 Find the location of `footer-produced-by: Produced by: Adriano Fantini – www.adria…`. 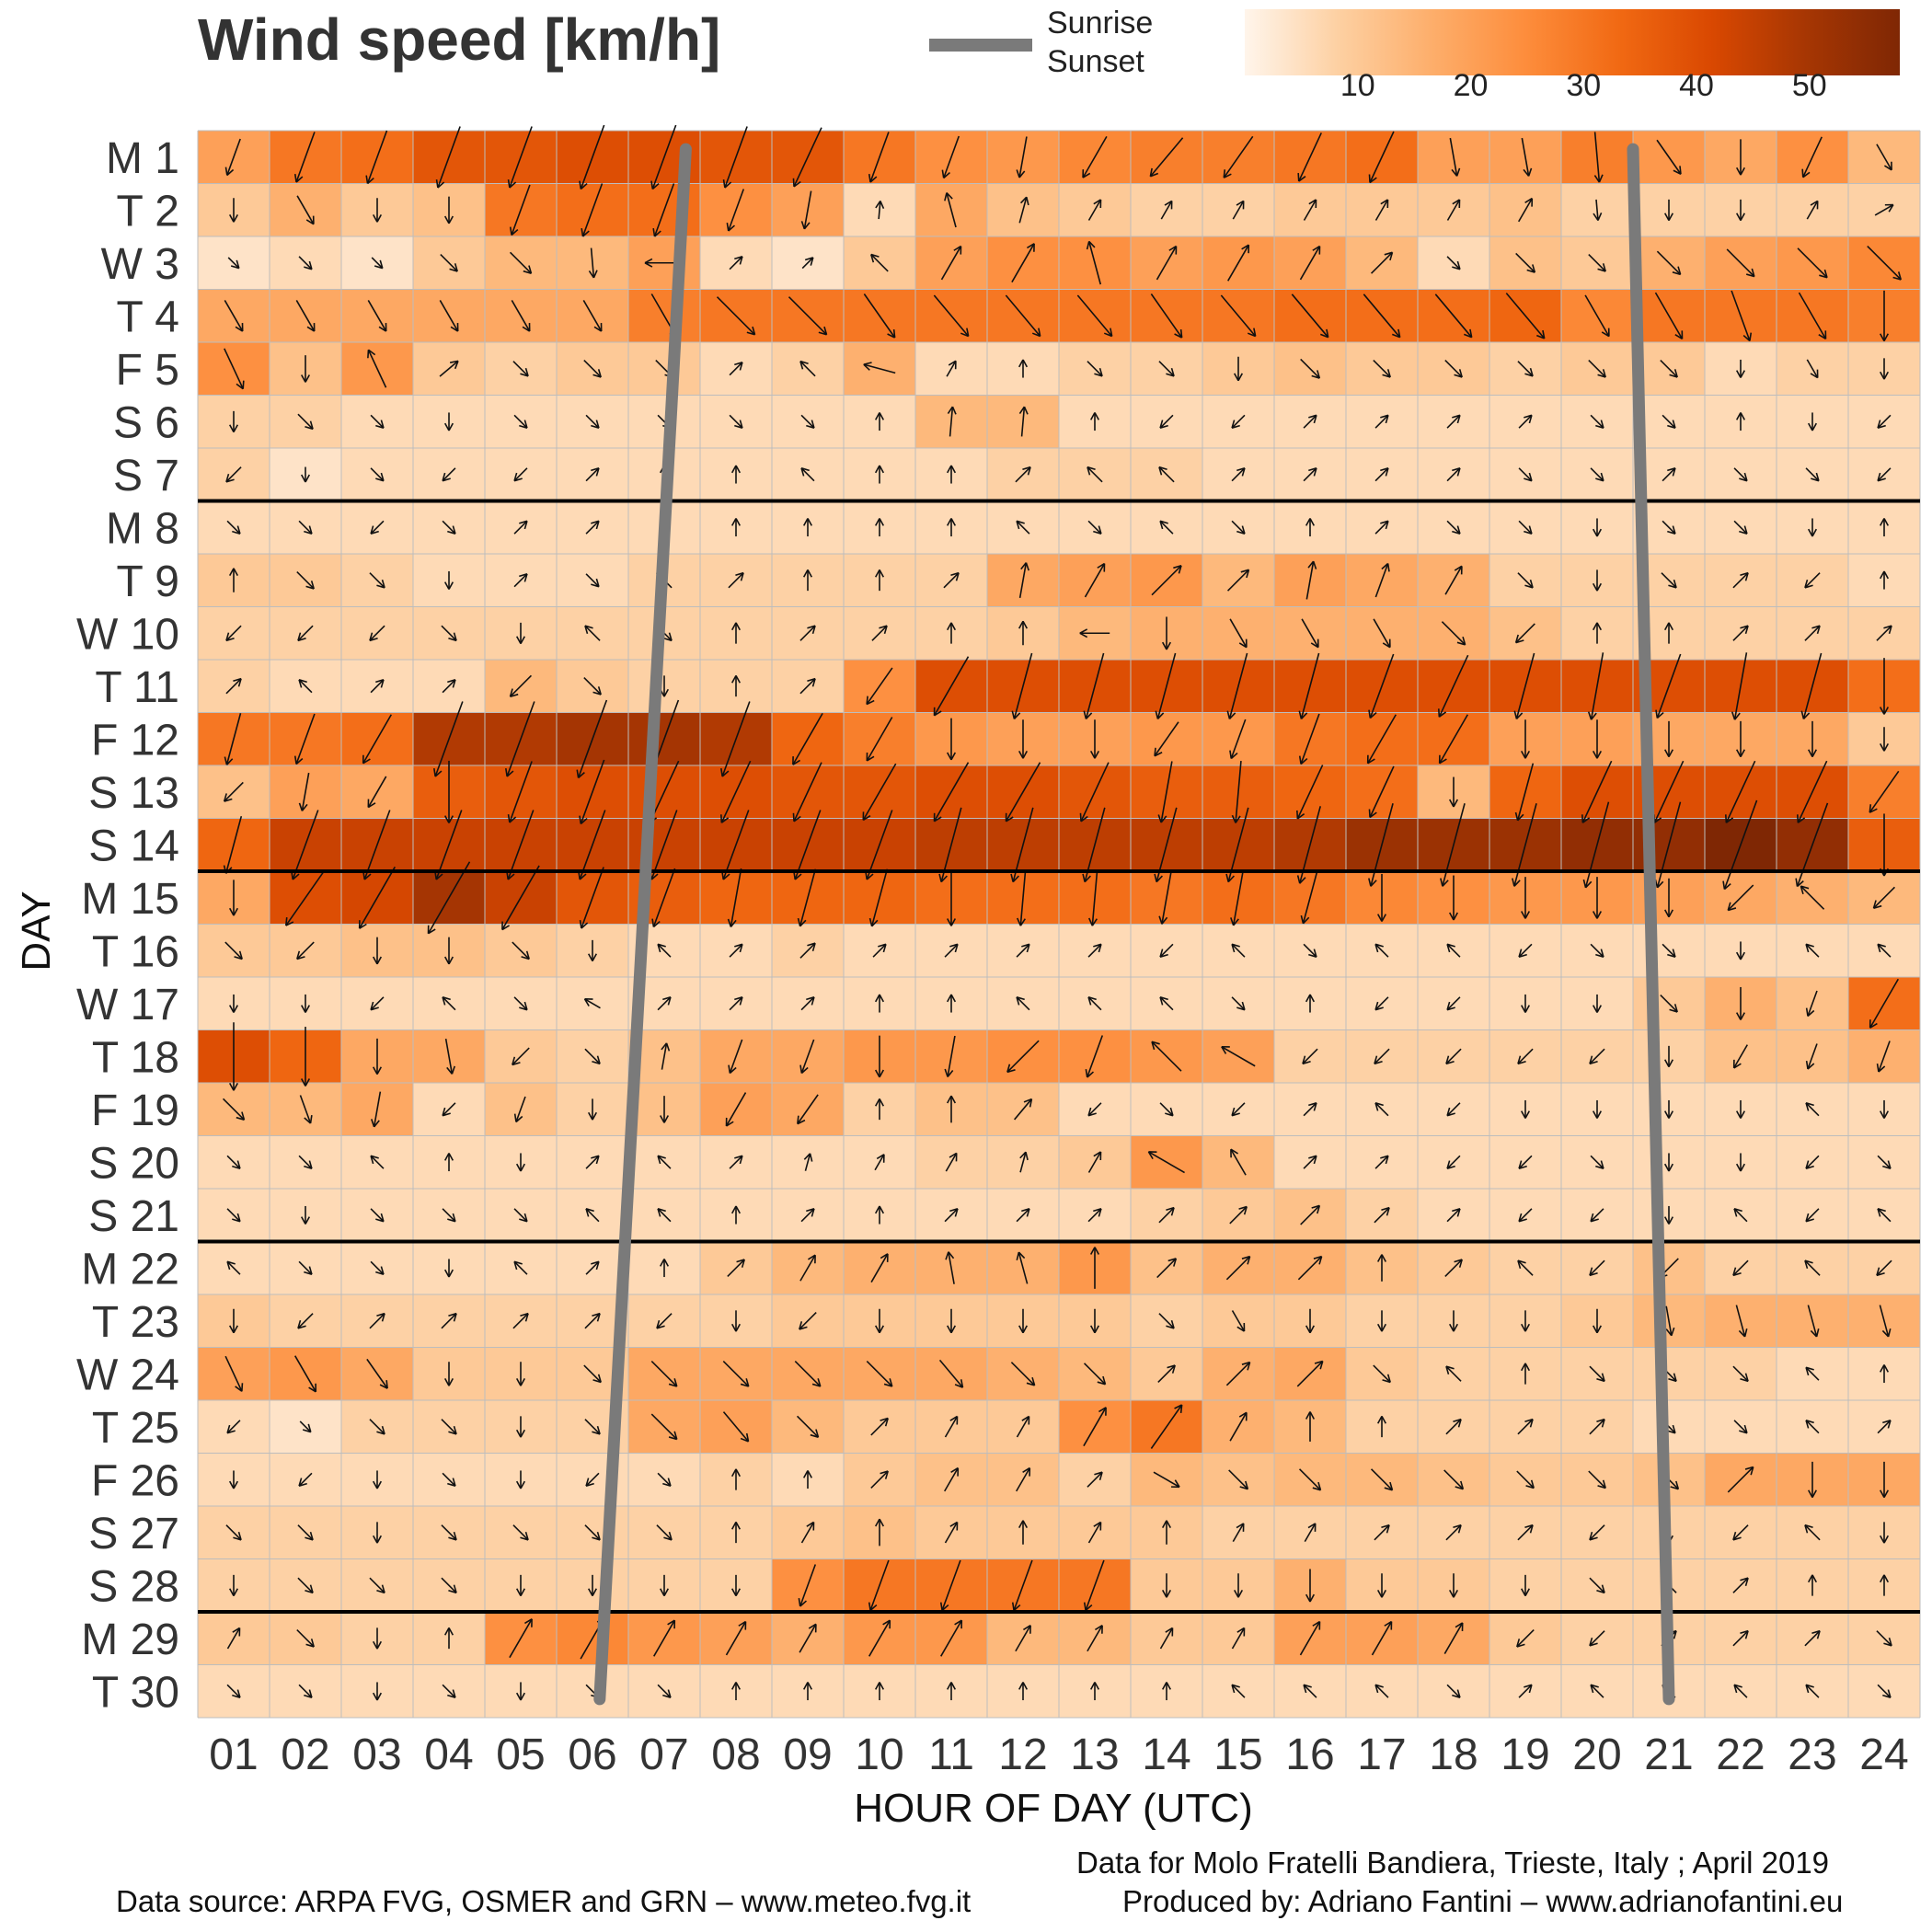

footer-produced-by: Produced by: Adriano Fantini – www.adria… is located at coordinates (1483, 1901).